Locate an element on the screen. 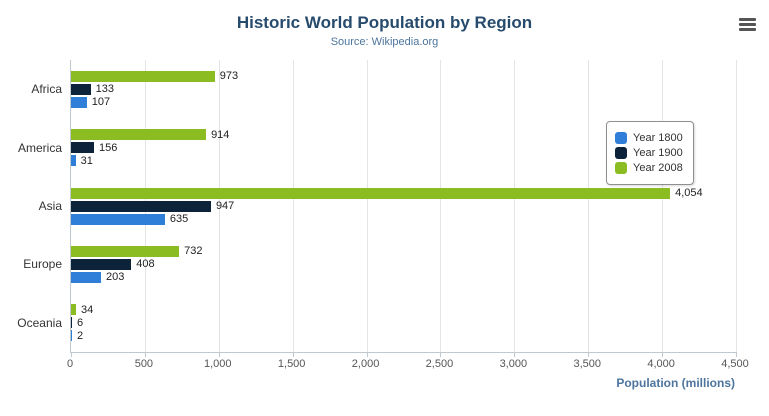 The image size is (769, 416). category-label-america: America is located at coordinates (39, 147).